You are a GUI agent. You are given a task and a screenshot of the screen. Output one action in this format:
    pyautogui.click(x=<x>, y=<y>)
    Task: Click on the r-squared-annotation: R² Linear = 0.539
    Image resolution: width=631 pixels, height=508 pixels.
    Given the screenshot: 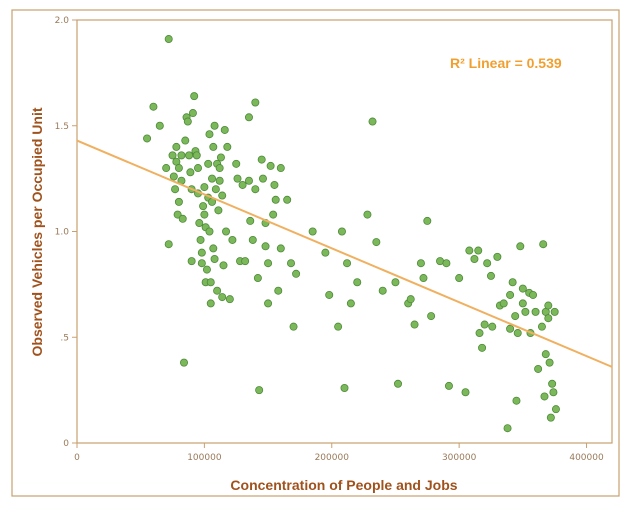 What is the action you would take?
    pyautogui.click(x=506, y=63)
    